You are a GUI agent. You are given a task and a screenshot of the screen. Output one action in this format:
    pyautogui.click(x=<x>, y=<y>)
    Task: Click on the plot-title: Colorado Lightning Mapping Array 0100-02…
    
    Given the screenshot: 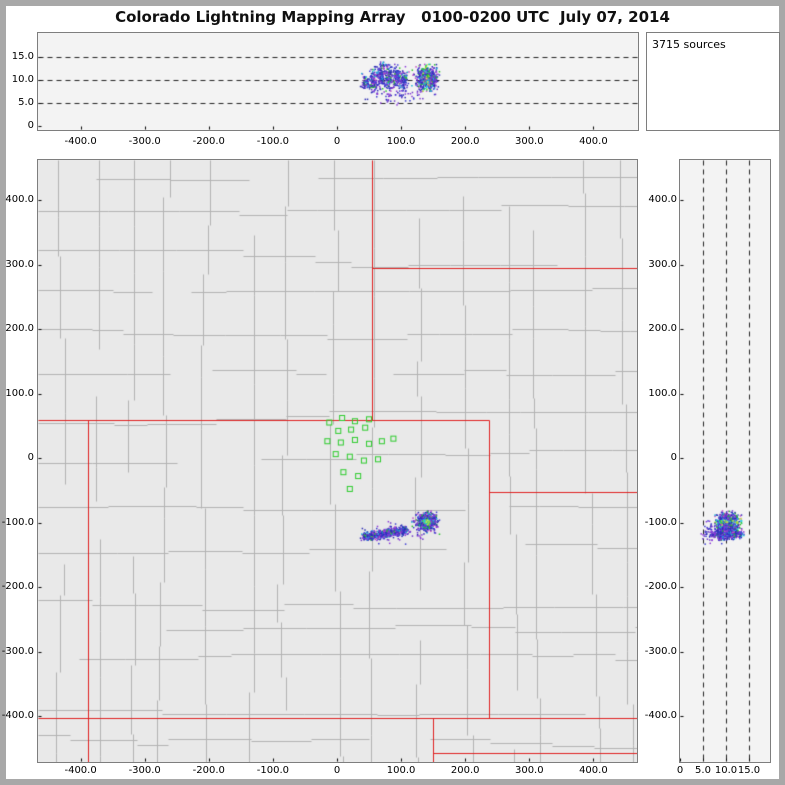 What is the action you would take?
    pyautogui.click(x=392, y=17)
    